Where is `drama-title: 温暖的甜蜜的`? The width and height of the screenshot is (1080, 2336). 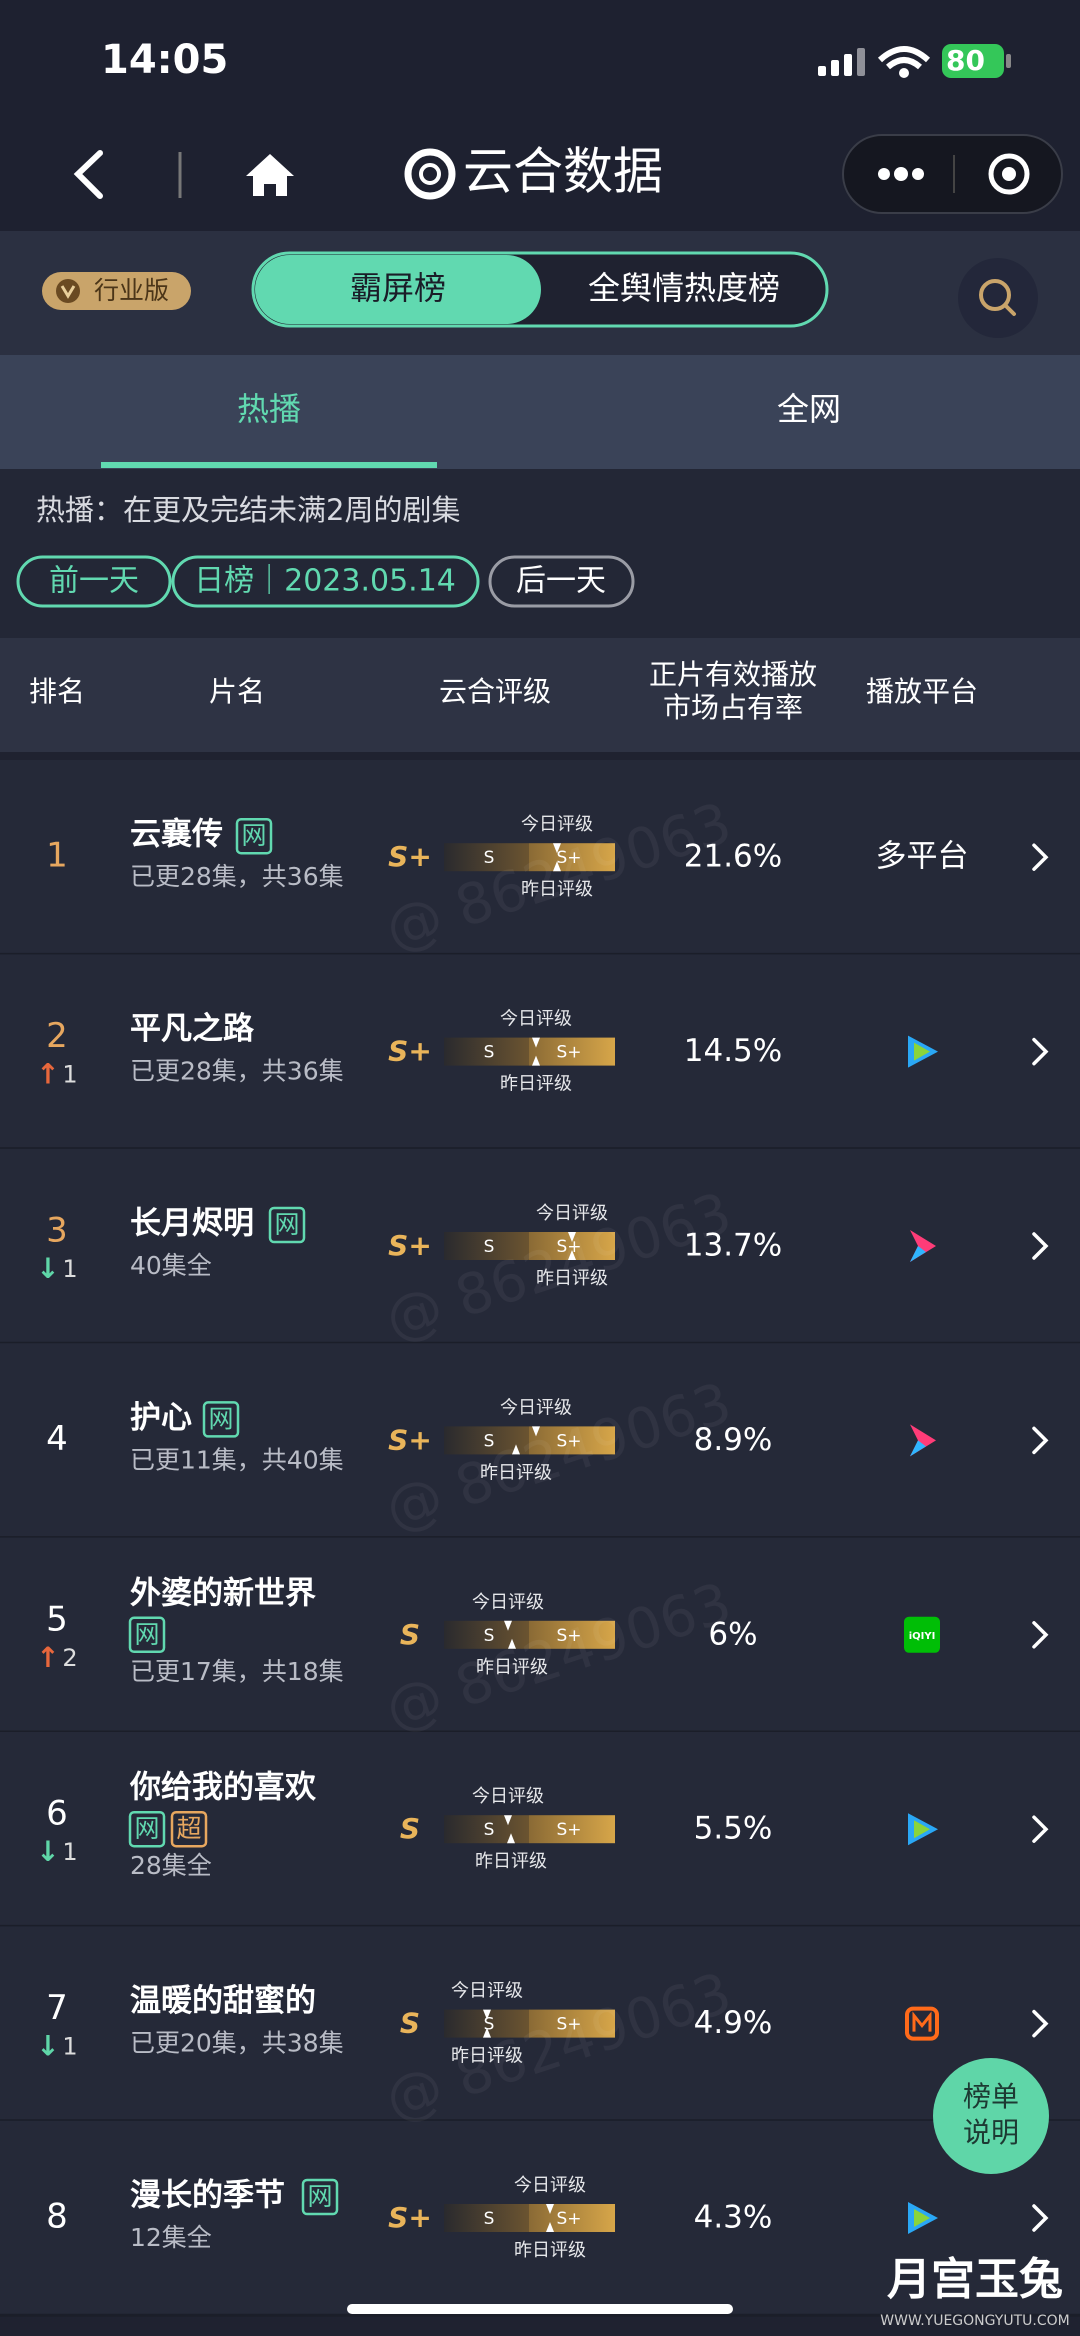
drama-title: 温暖的甜蜜的 is located at coordinates (223, 2001).